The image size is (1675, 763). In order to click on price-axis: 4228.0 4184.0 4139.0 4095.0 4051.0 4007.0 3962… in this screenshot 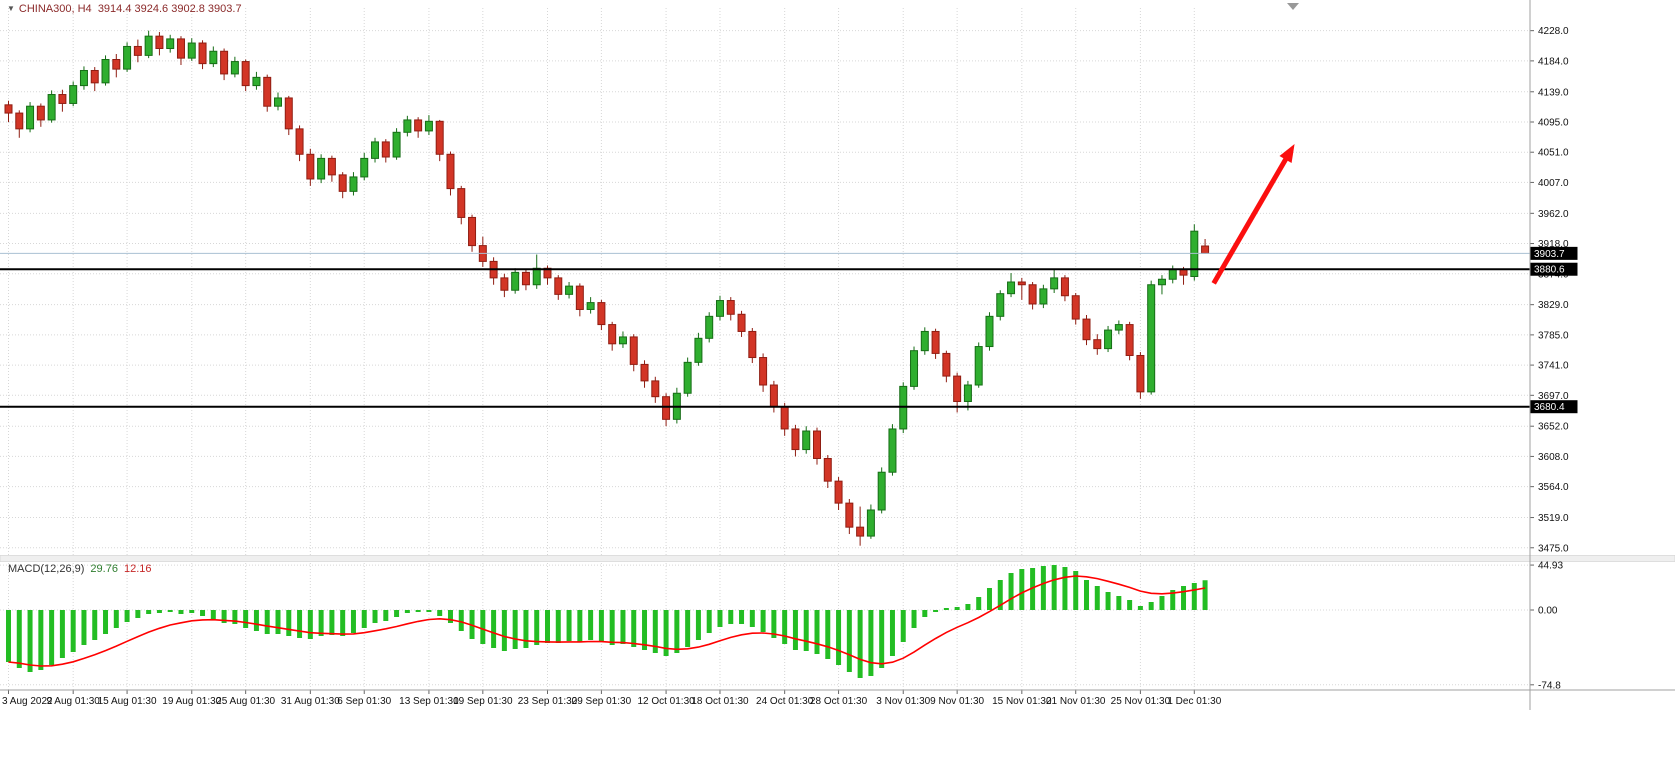, I will do `click(1553, 355)`.